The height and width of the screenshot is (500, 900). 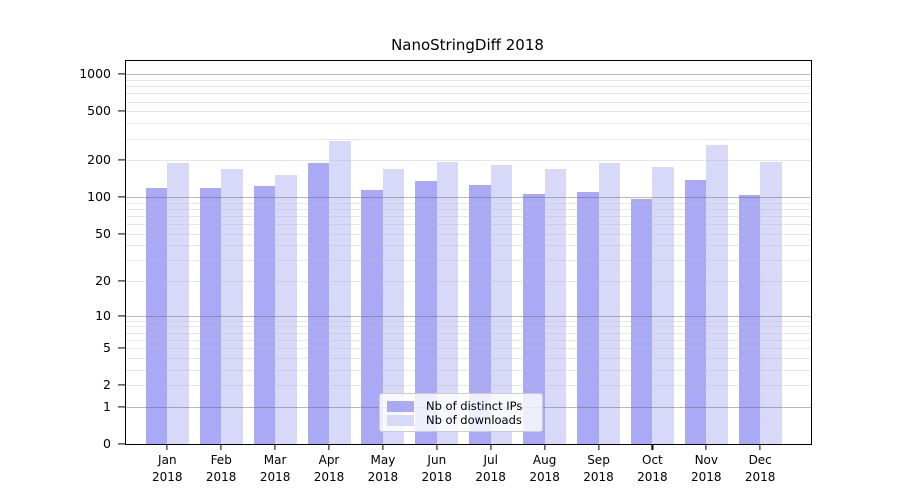 What do you see at coordinates (609, 303) in the screenshot?
I see `bar-downloads-sep` at bounding box center [609, 303].